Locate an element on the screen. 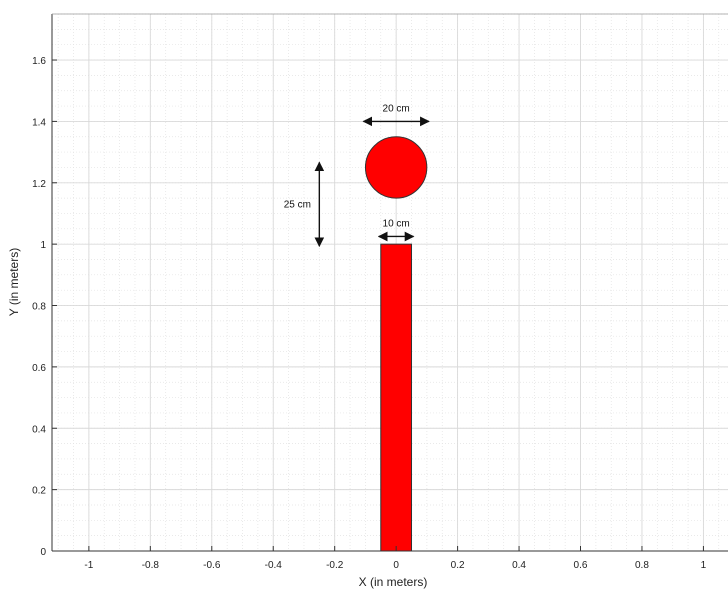  y-tick-label: 1.6 is located at coordinates (39, 61).